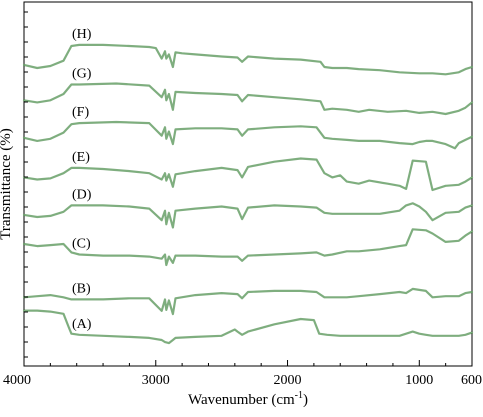 The width and height of the screenshot is (483, 417). I want to click on x-tick-label-1000: 1000, so click(419, 380).